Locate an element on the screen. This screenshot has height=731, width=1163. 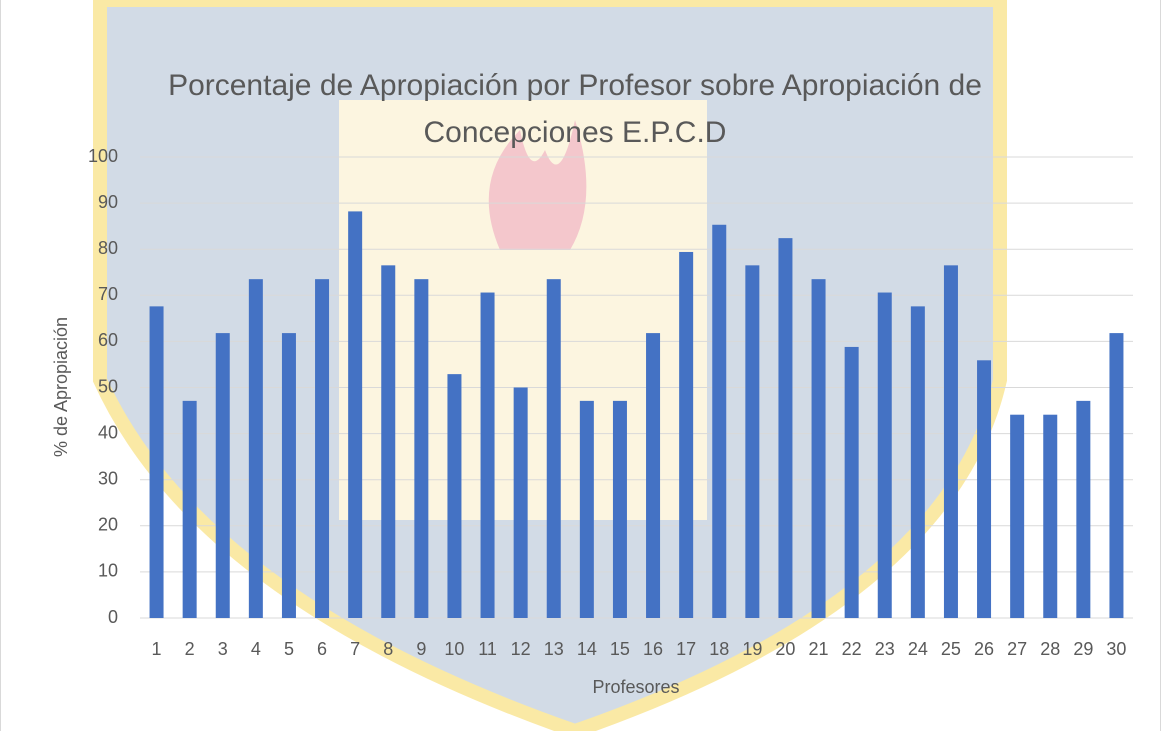
x-tick-label: 19 is located at coordinates (752, 649).